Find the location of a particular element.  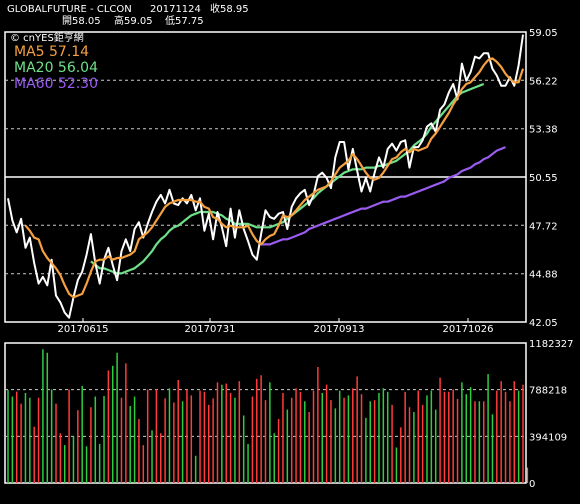

price-tick-label: 44.88 is located at coordinates (543, 275).